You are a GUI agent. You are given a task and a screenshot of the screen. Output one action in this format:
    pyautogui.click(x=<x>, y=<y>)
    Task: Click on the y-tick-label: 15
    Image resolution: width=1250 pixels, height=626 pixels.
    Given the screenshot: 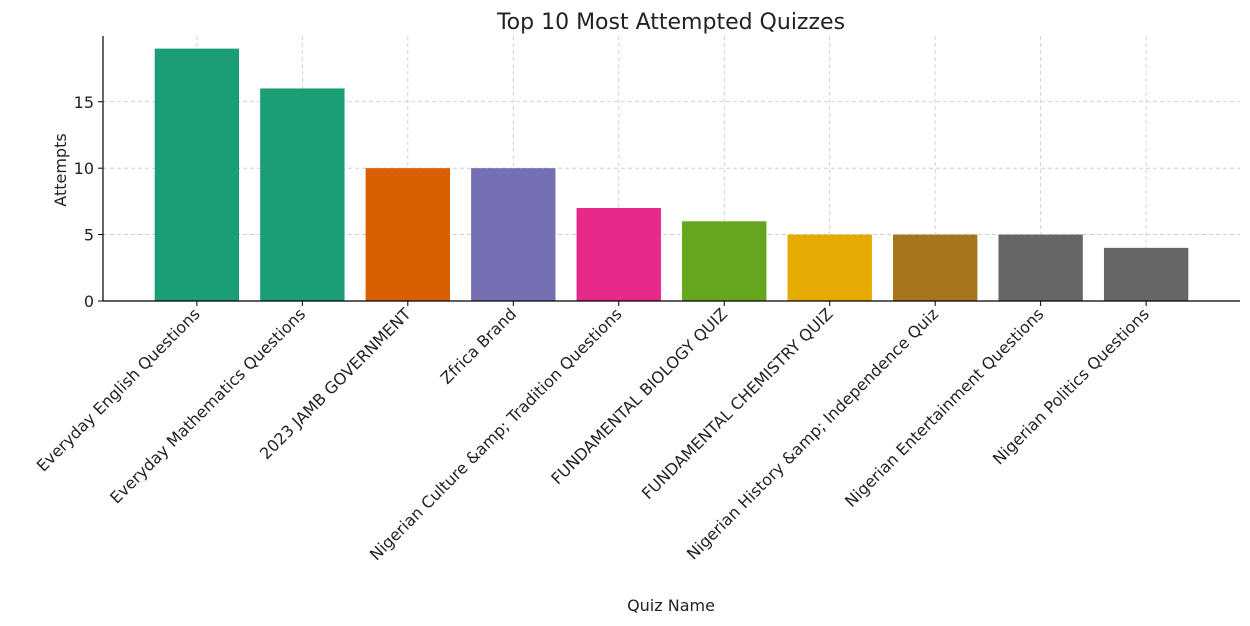 What is the action you would take?
    pyautogui.click(x=84, y=102)
    